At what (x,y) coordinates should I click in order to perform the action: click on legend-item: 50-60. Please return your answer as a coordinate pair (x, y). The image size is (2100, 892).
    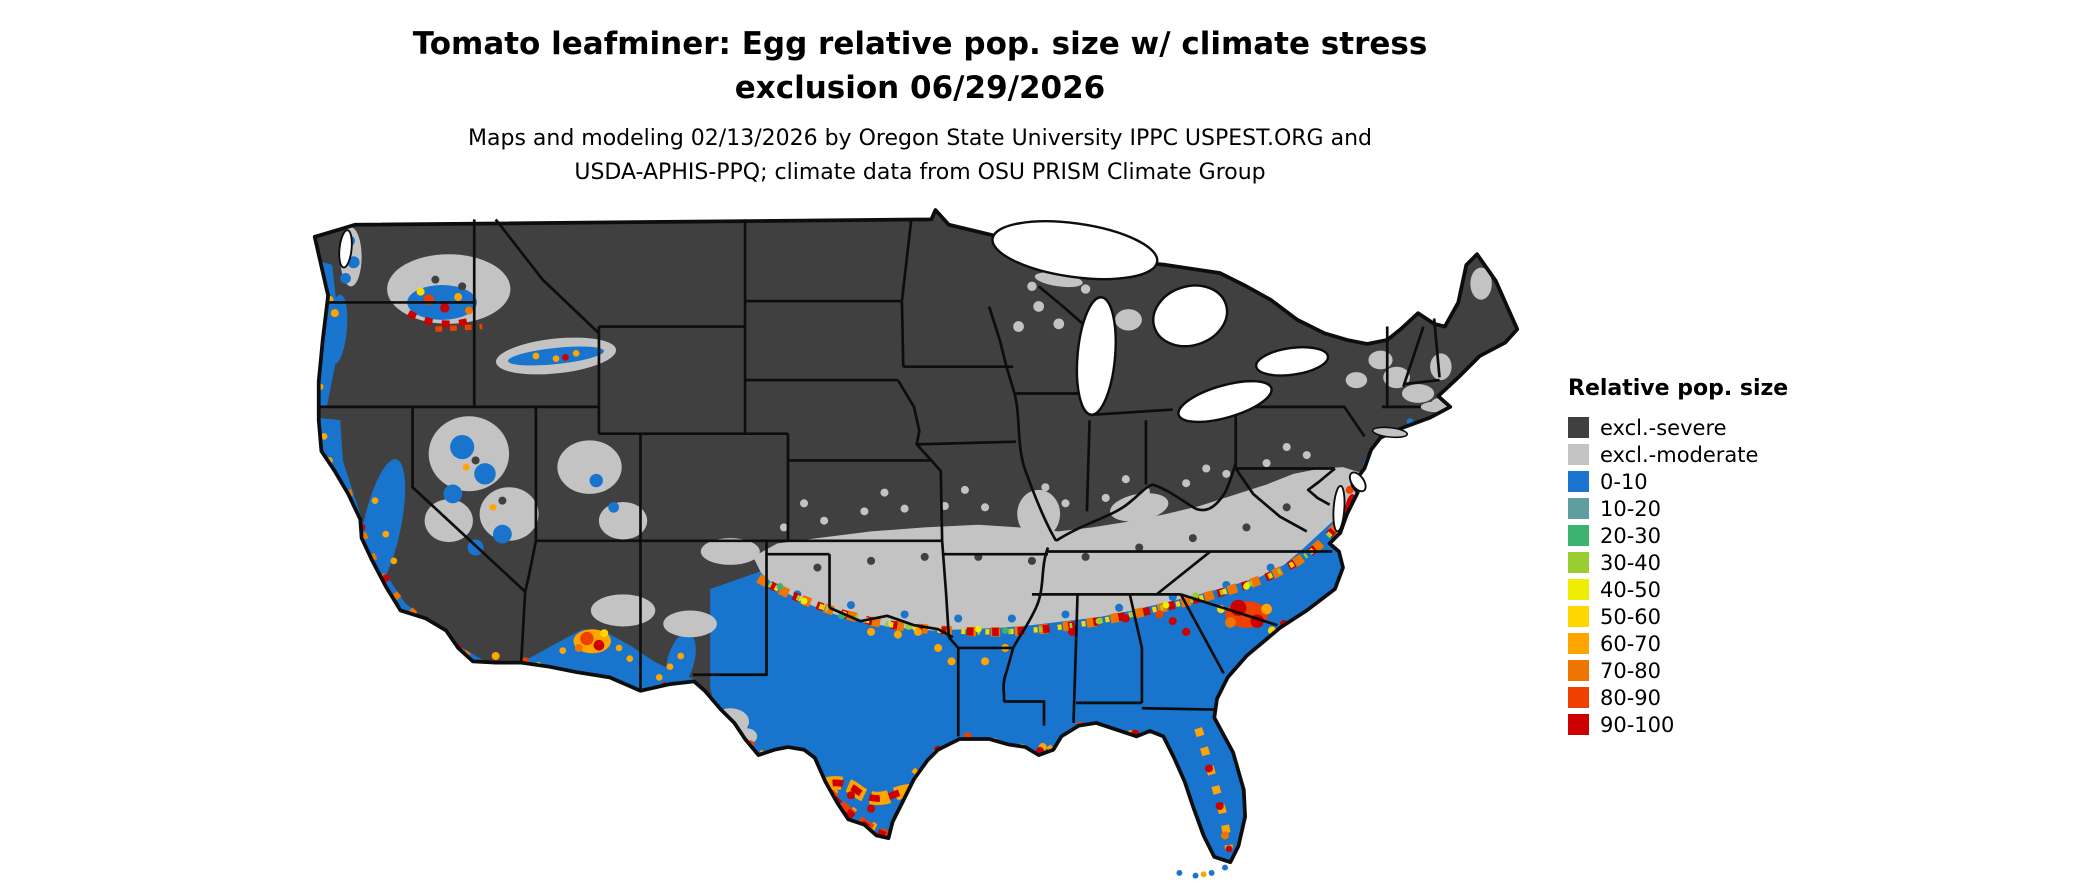
    Looking at the image, I should click on (1678, 616).